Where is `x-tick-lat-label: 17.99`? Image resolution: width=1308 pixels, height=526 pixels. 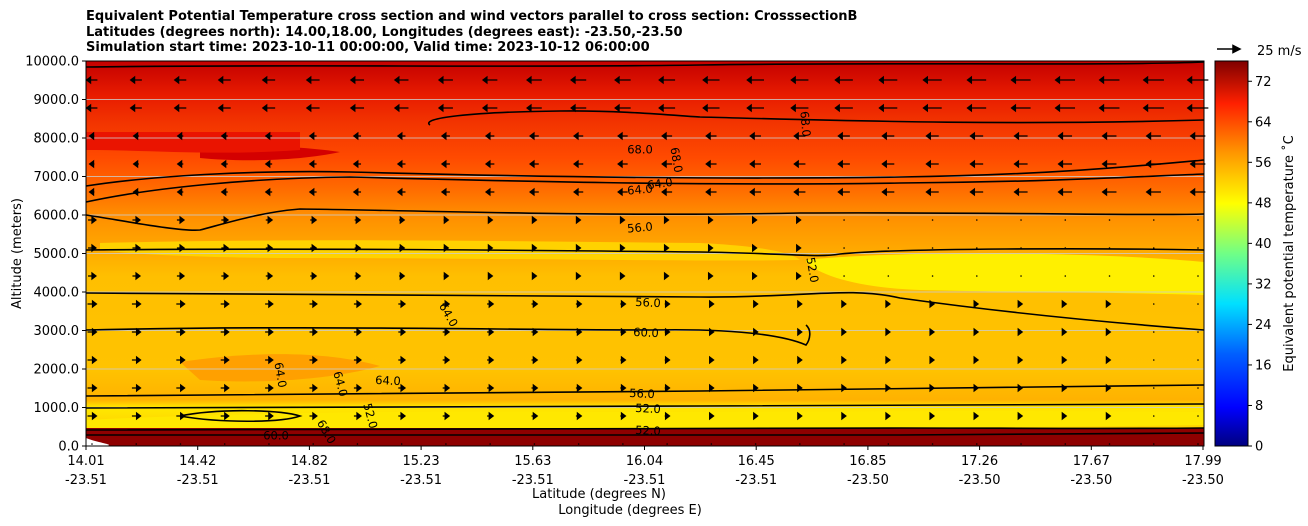 x-tick-lat-label: 17.99 is located at coordinates (1202, 461).